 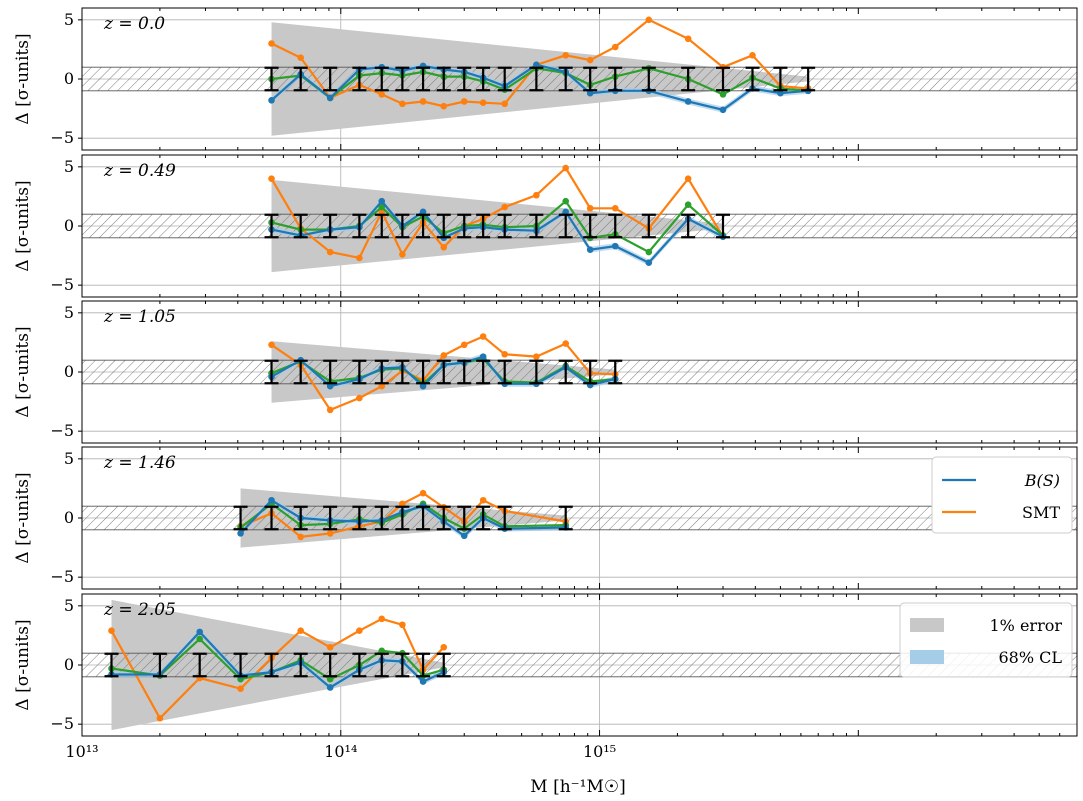 I want to click on legend-lines: B(S) SMT, so click(x=1002, y=495).